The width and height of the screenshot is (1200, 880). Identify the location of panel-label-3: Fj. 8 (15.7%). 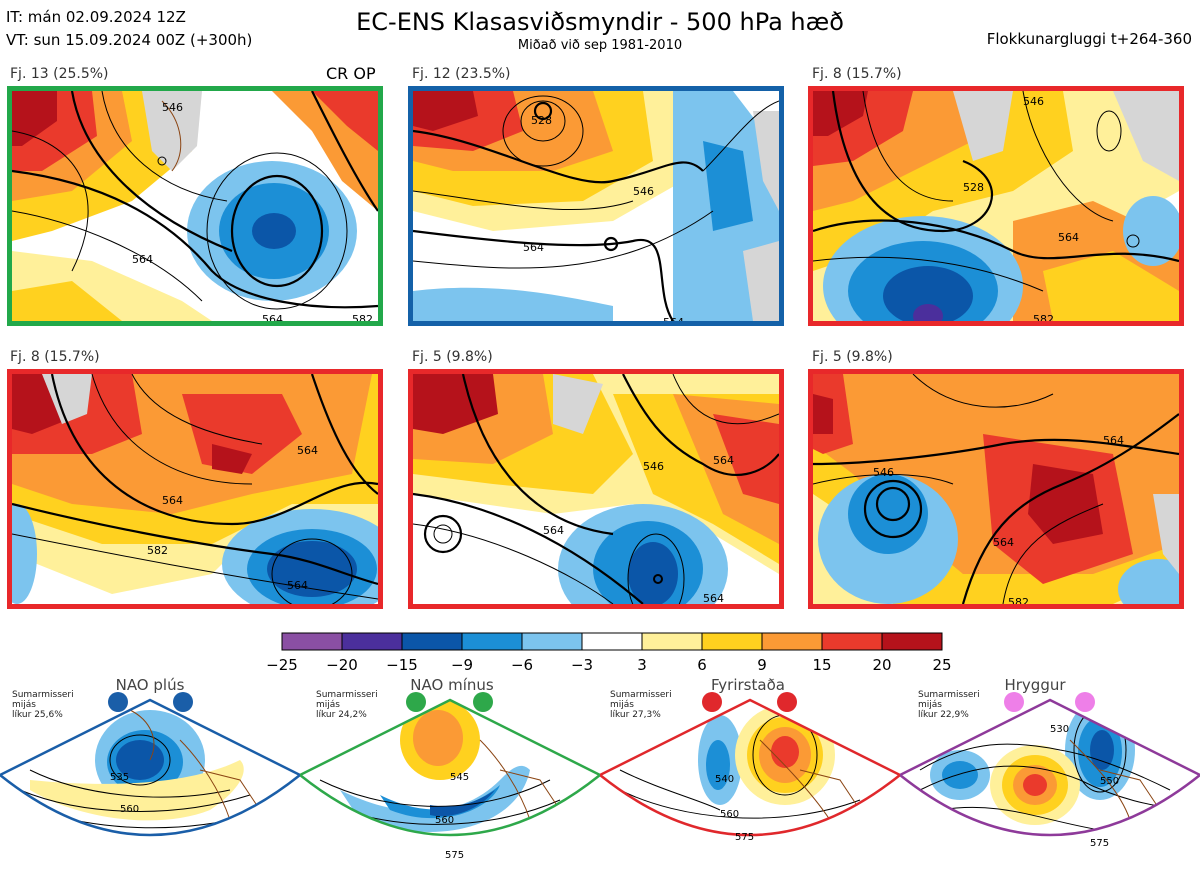
(857, 74).